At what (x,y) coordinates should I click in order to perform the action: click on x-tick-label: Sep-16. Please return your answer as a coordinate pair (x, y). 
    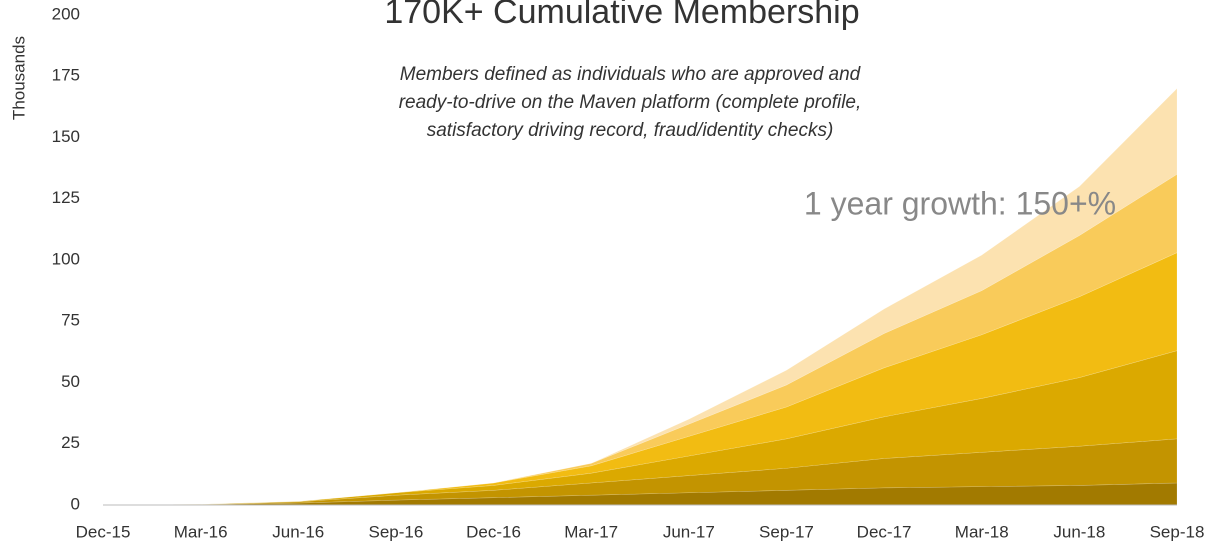
    Looking at the image, I should click on (395, 531).